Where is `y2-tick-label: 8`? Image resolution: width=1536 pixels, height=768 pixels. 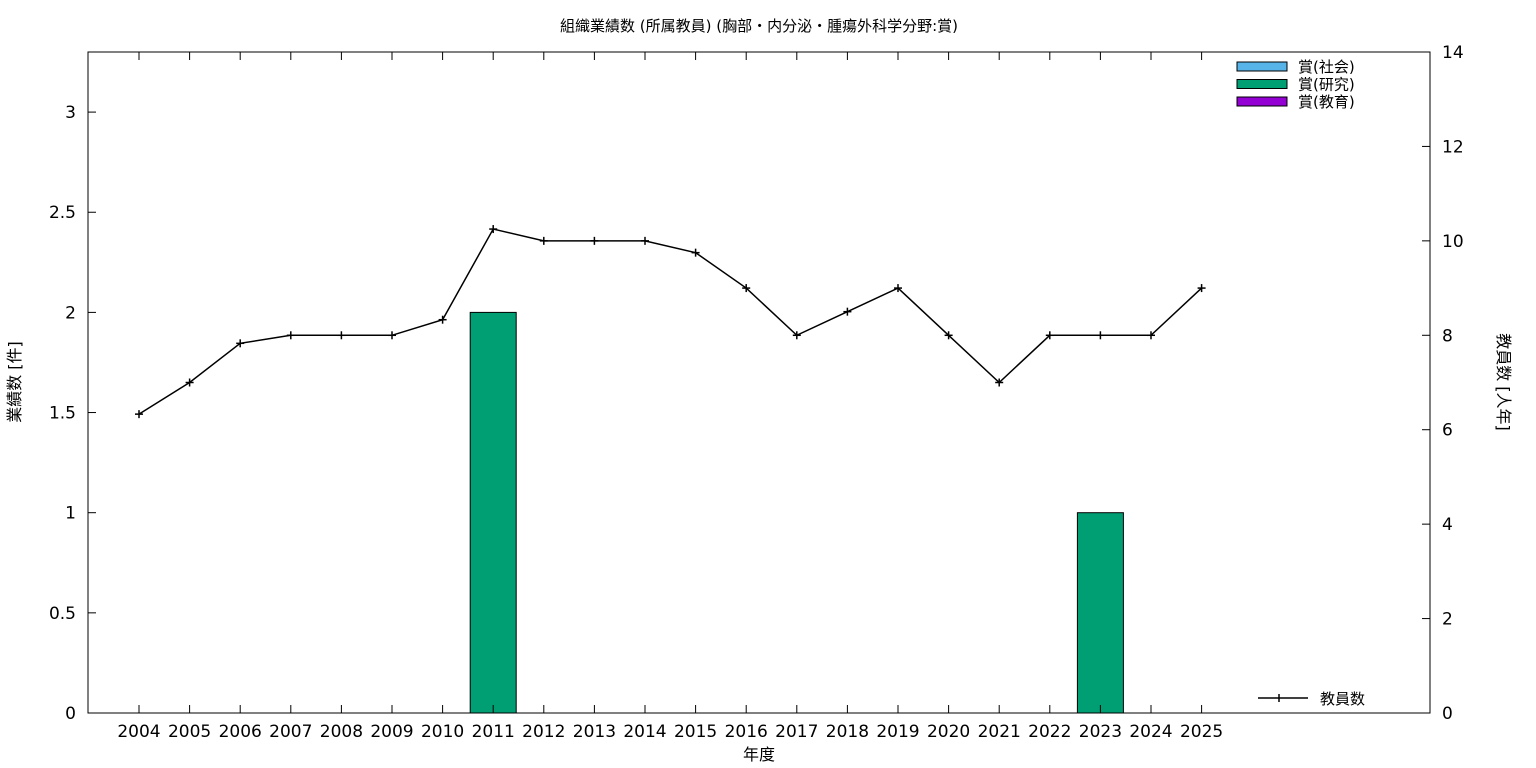 y2-tick-label: 8 is located at coordinates (1447, 336).